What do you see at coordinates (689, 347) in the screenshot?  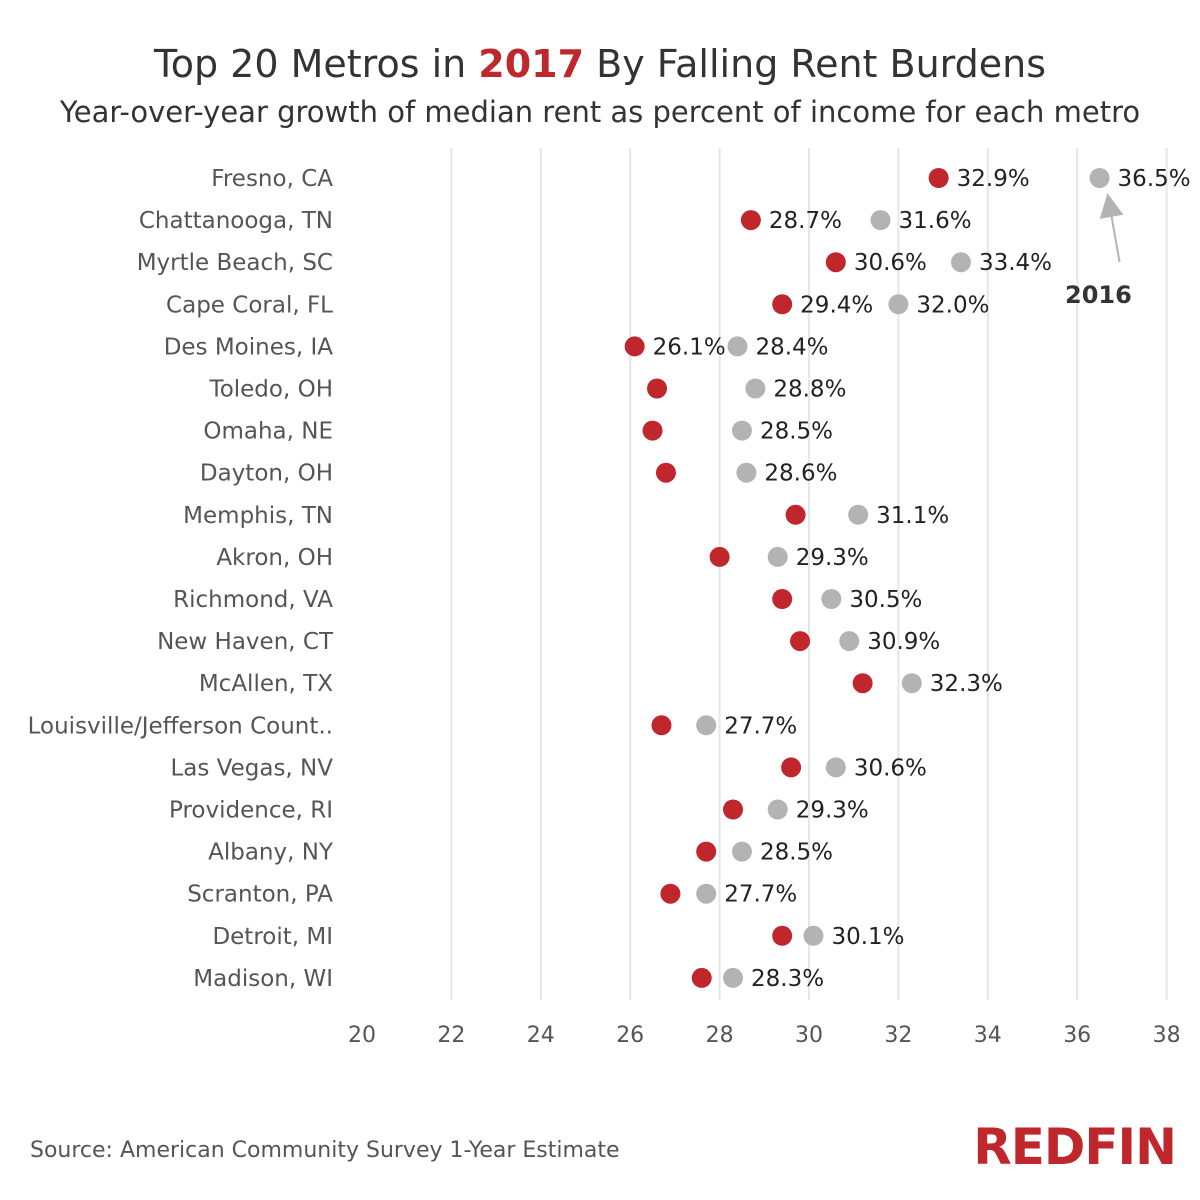 I see `value-label-2017: 26.1%` at bounding box center [689, 347].